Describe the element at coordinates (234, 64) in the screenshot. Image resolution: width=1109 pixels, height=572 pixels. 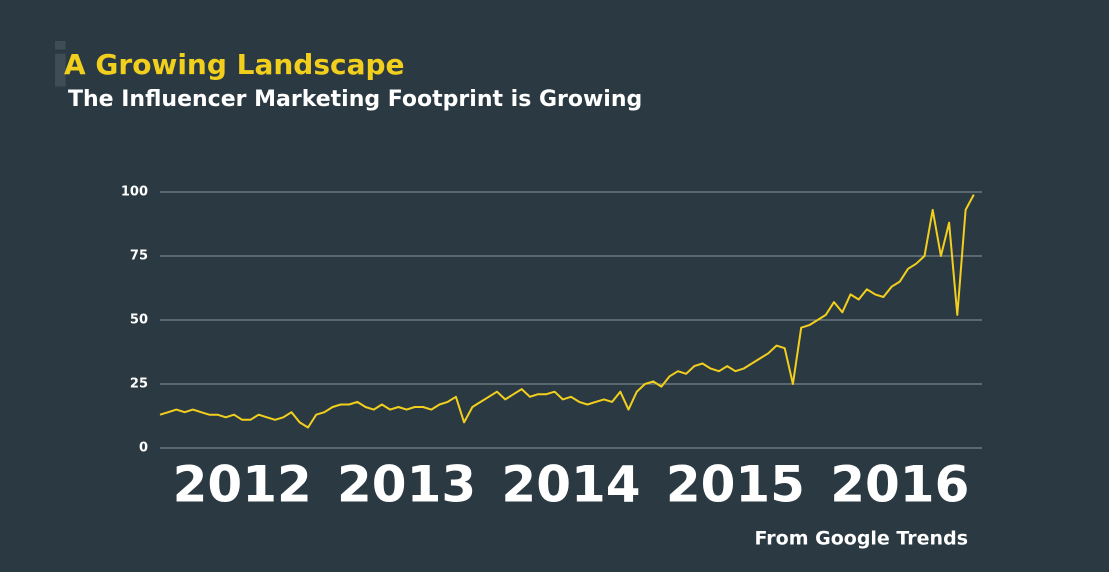
I see `chart-title: A Growing Landscape` at that location.